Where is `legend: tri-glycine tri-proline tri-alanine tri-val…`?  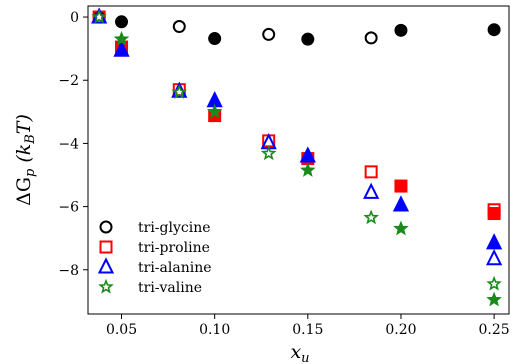
legend: tri-glycine tri-proline tri-alanine tri-val… is located at coordinates (154, 258).